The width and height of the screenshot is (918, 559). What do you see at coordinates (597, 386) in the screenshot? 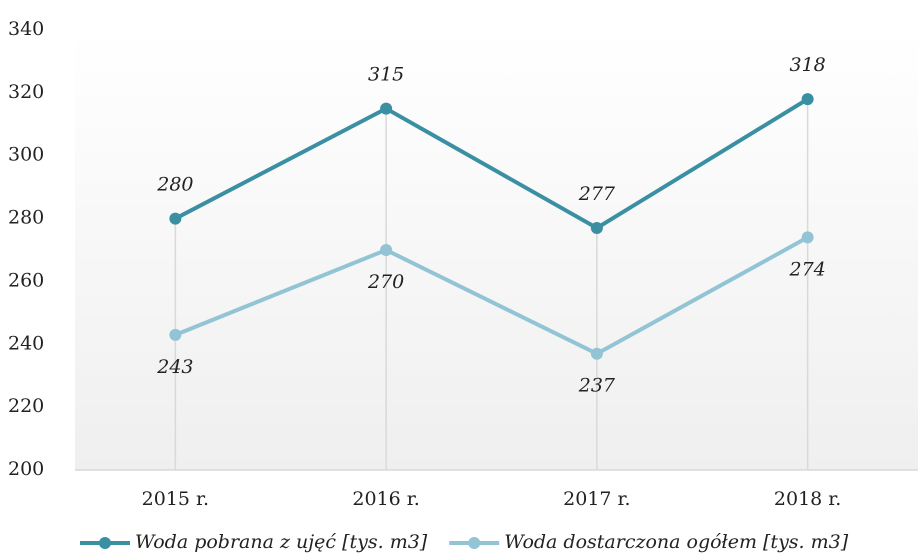
I see `data-label: 237` at bounding box center [597, 386].